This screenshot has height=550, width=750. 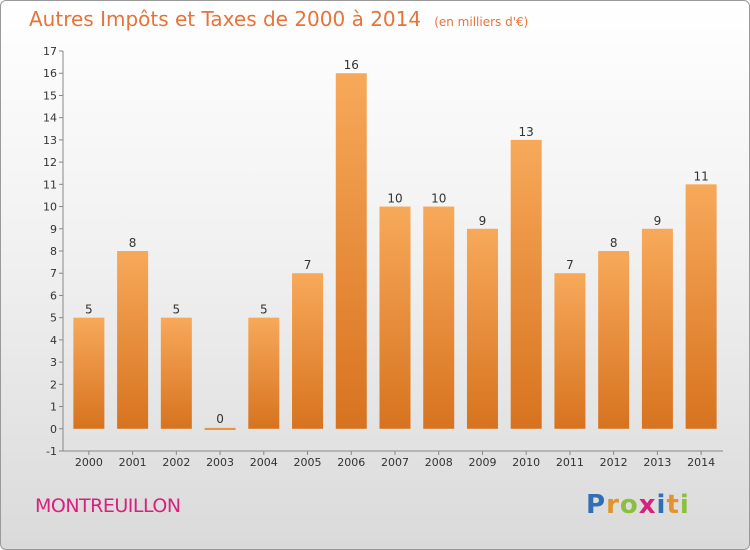 What do you see at coordinates (53, 384) in the screenshot?
I see `y-tick-label: 2` at bounding box center [53, 384].